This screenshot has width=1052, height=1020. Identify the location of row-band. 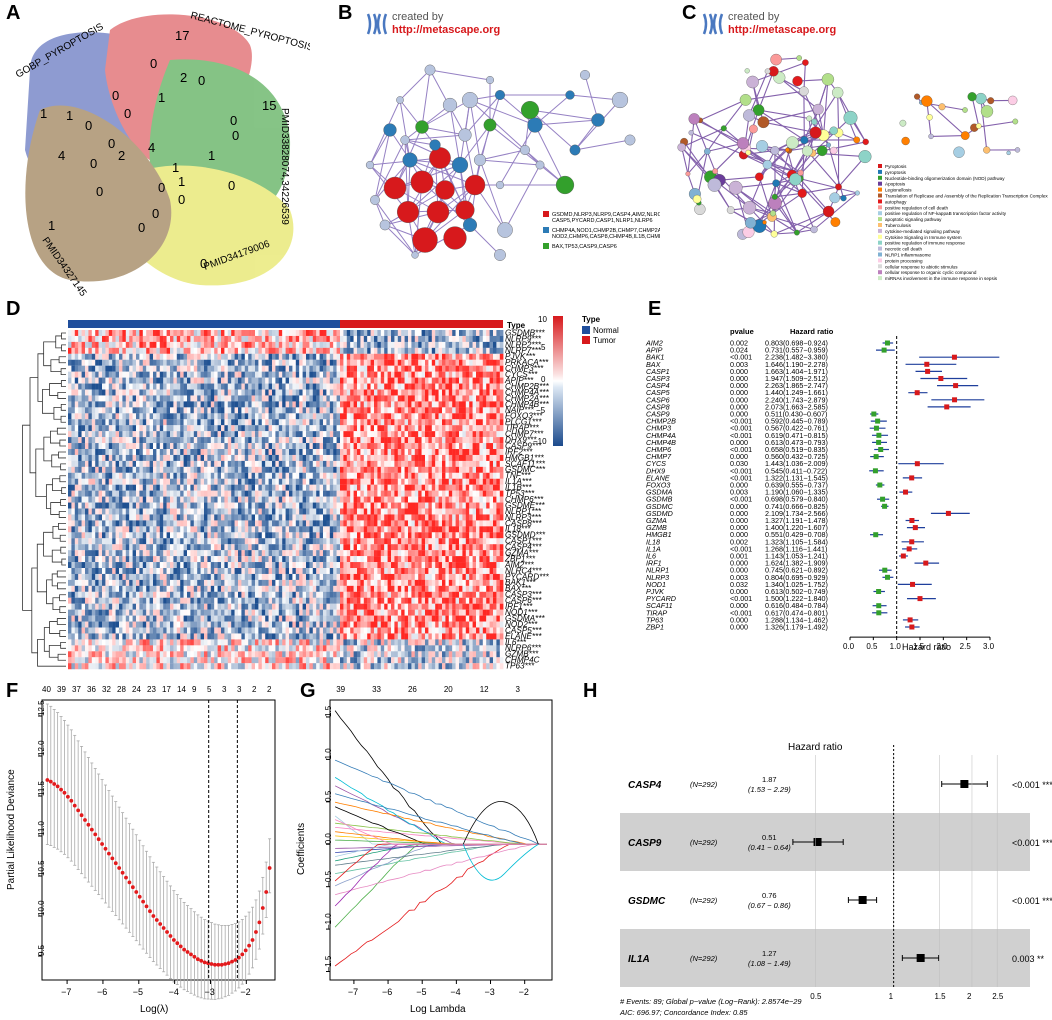
(825, 958).